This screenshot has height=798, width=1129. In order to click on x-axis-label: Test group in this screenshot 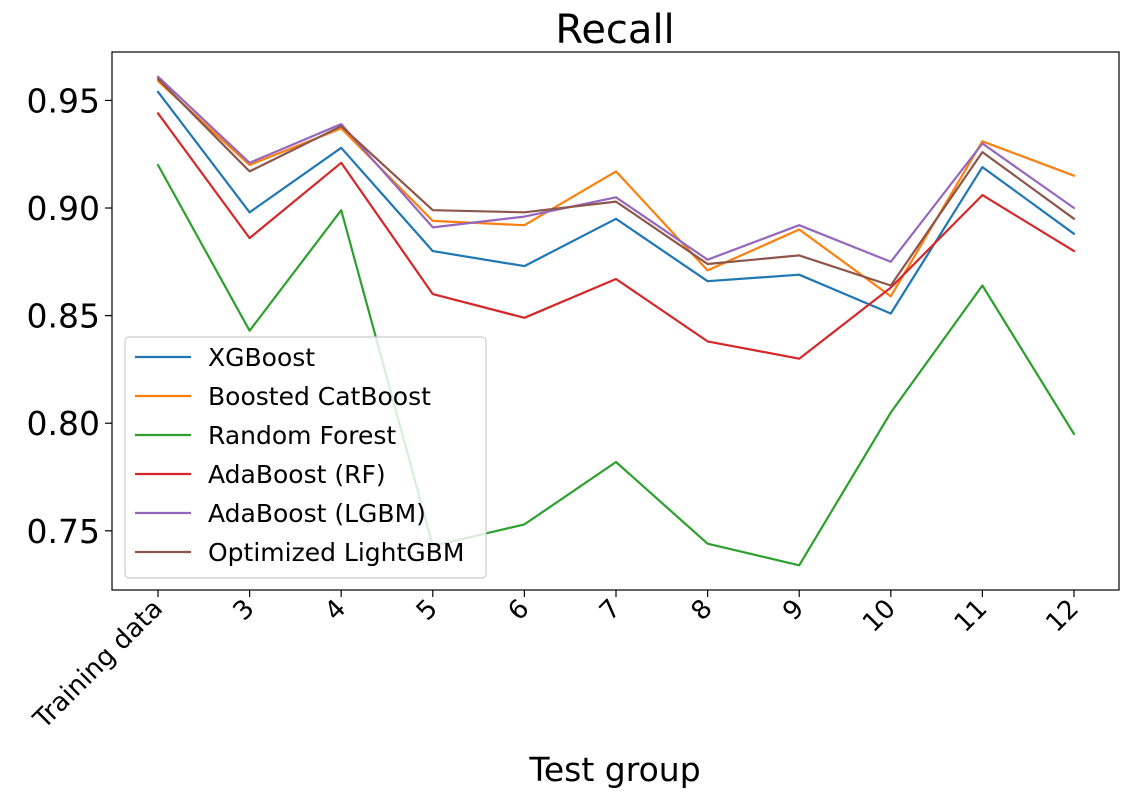, I will do `click(614, 769)`.